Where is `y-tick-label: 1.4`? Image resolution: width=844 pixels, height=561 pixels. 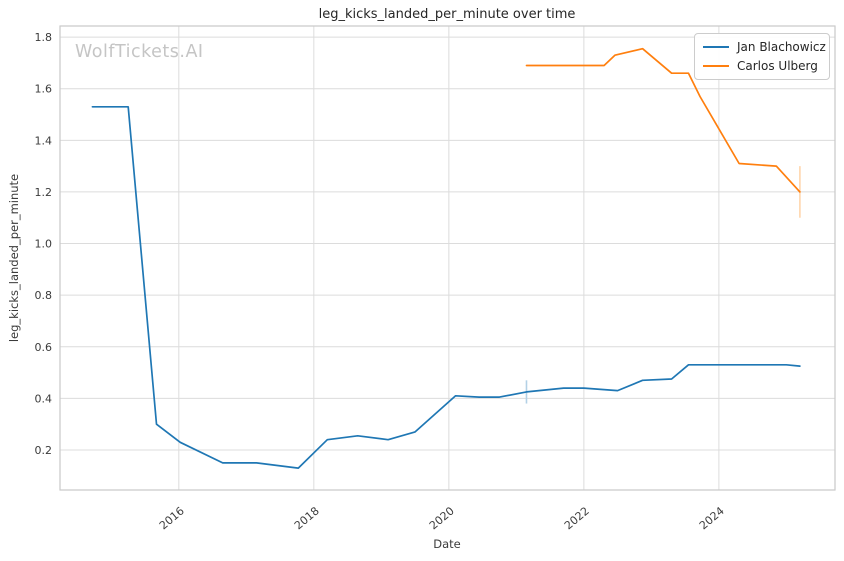
y-tick-label: 1.4 is located at coordinates (44, 140).